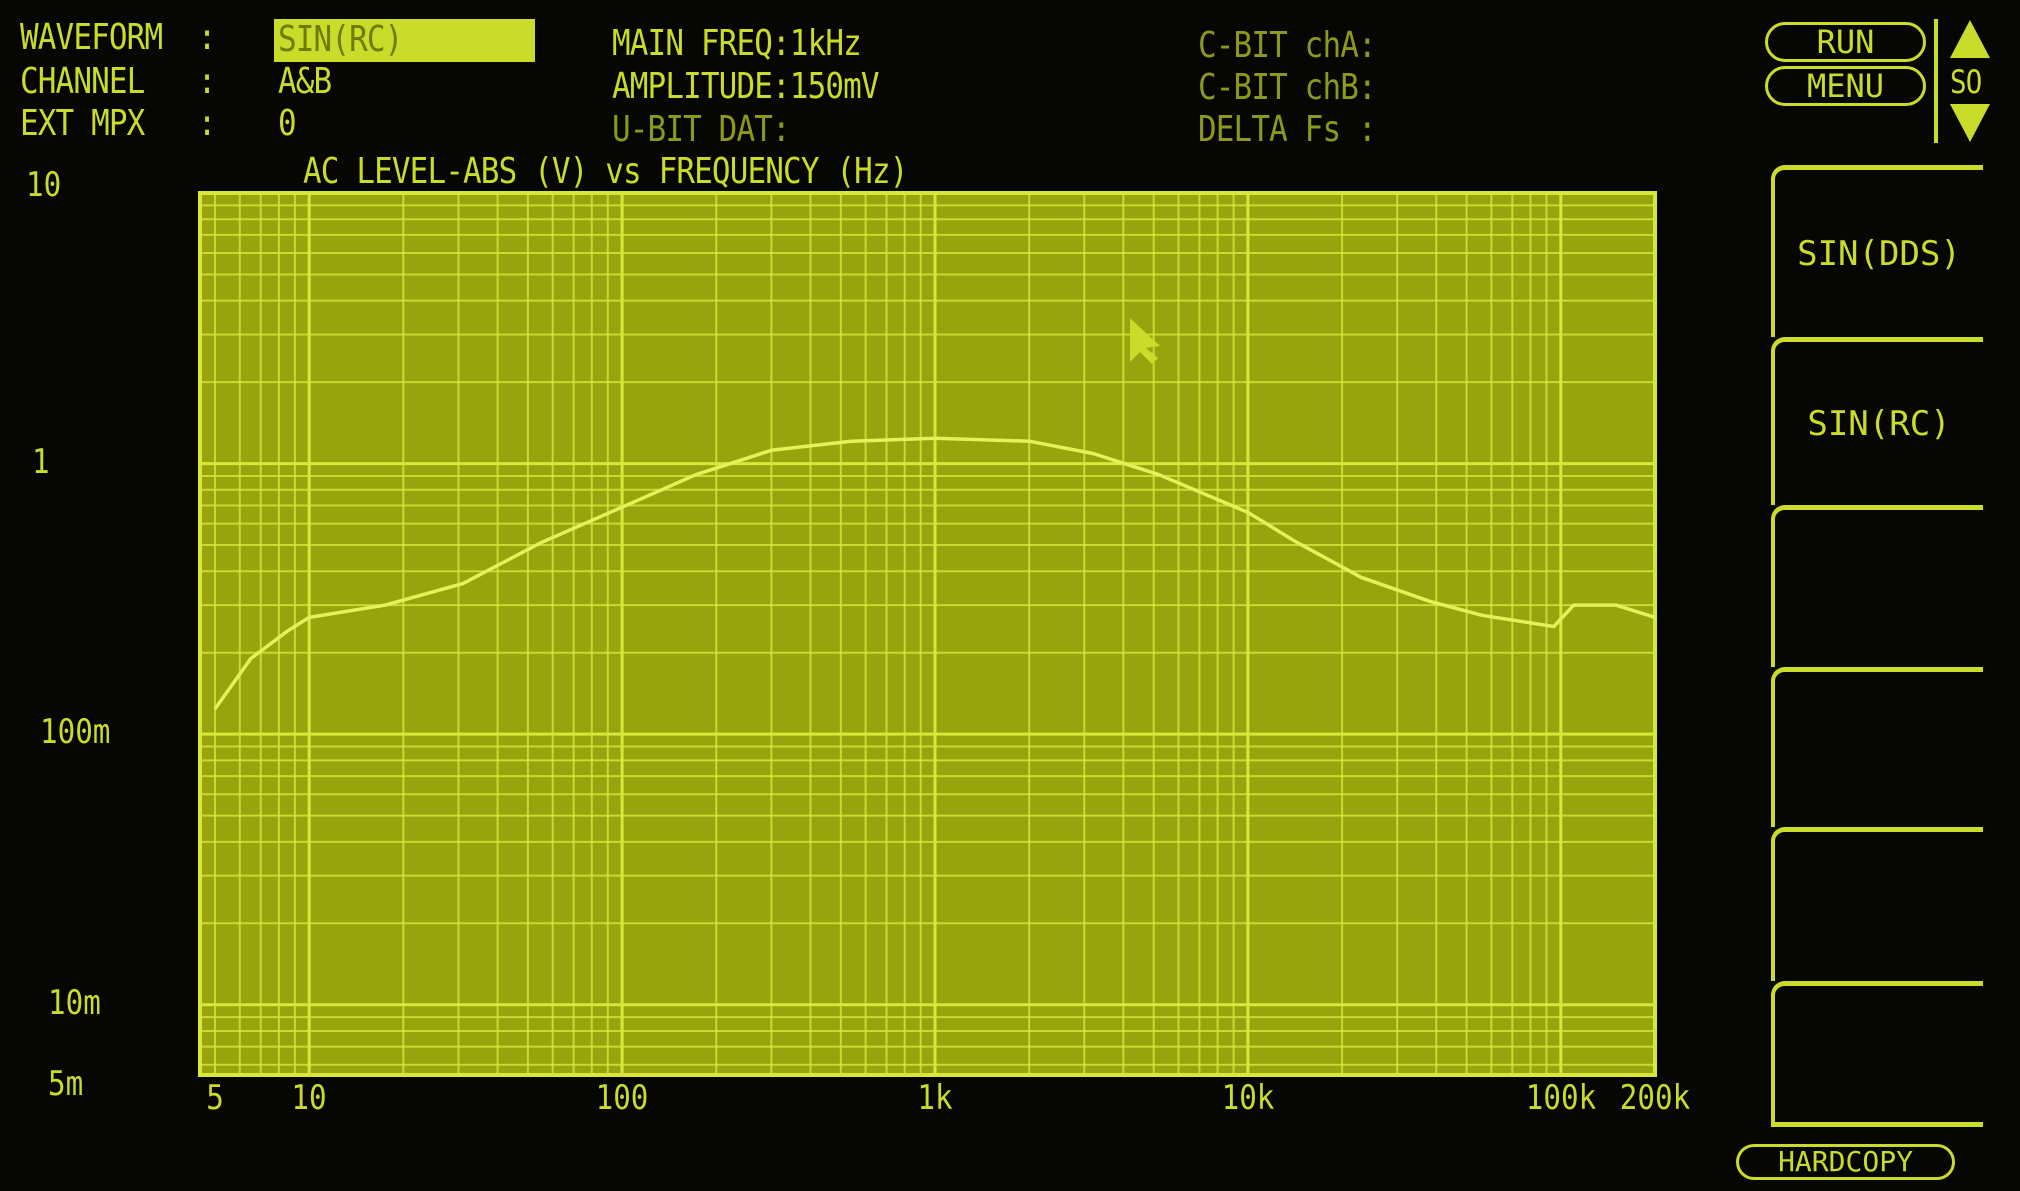 This screenshot has width=2020, height=1191. What do you see at coordinates (1879, 423) in the screenshot?
I see `softkey-label: SIN(RC)` at bounding box center [1879, 423].